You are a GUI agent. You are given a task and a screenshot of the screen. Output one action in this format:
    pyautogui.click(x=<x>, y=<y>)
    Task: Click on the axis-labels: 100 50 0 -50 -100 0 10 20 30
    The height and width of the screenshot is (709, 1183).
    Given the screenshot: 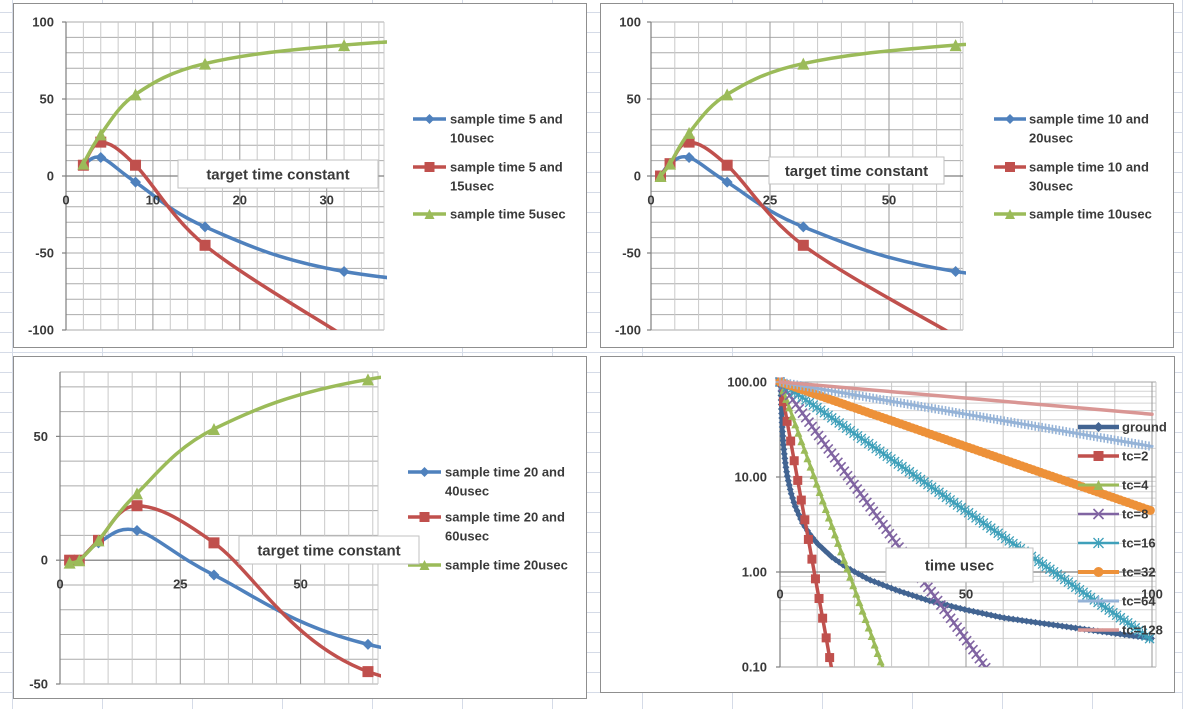 What is the action you would take?
    pyautogui.click(x=181, y=176)
    